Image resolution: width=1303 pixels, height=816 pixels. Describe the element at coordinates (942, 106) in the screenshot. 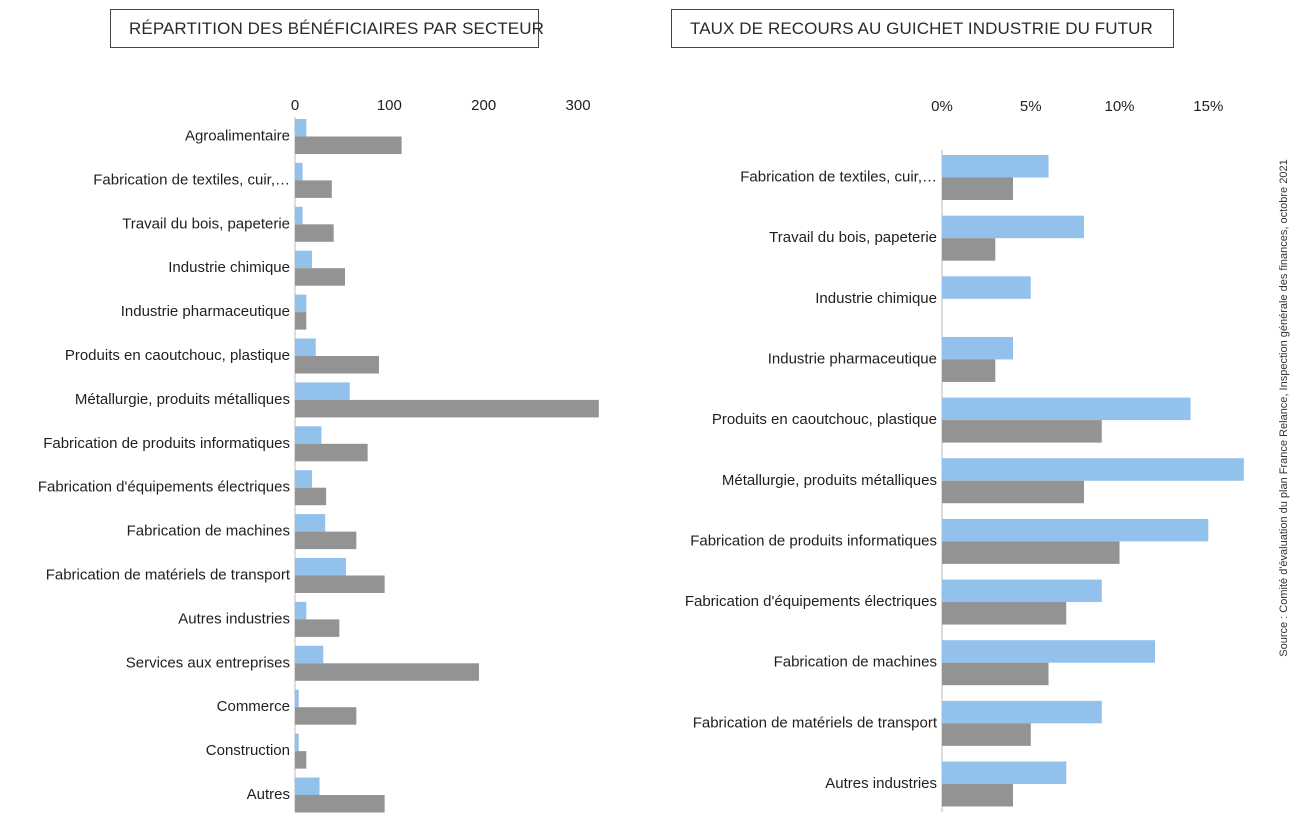

I see `right-tick-label: 0%` at that location.